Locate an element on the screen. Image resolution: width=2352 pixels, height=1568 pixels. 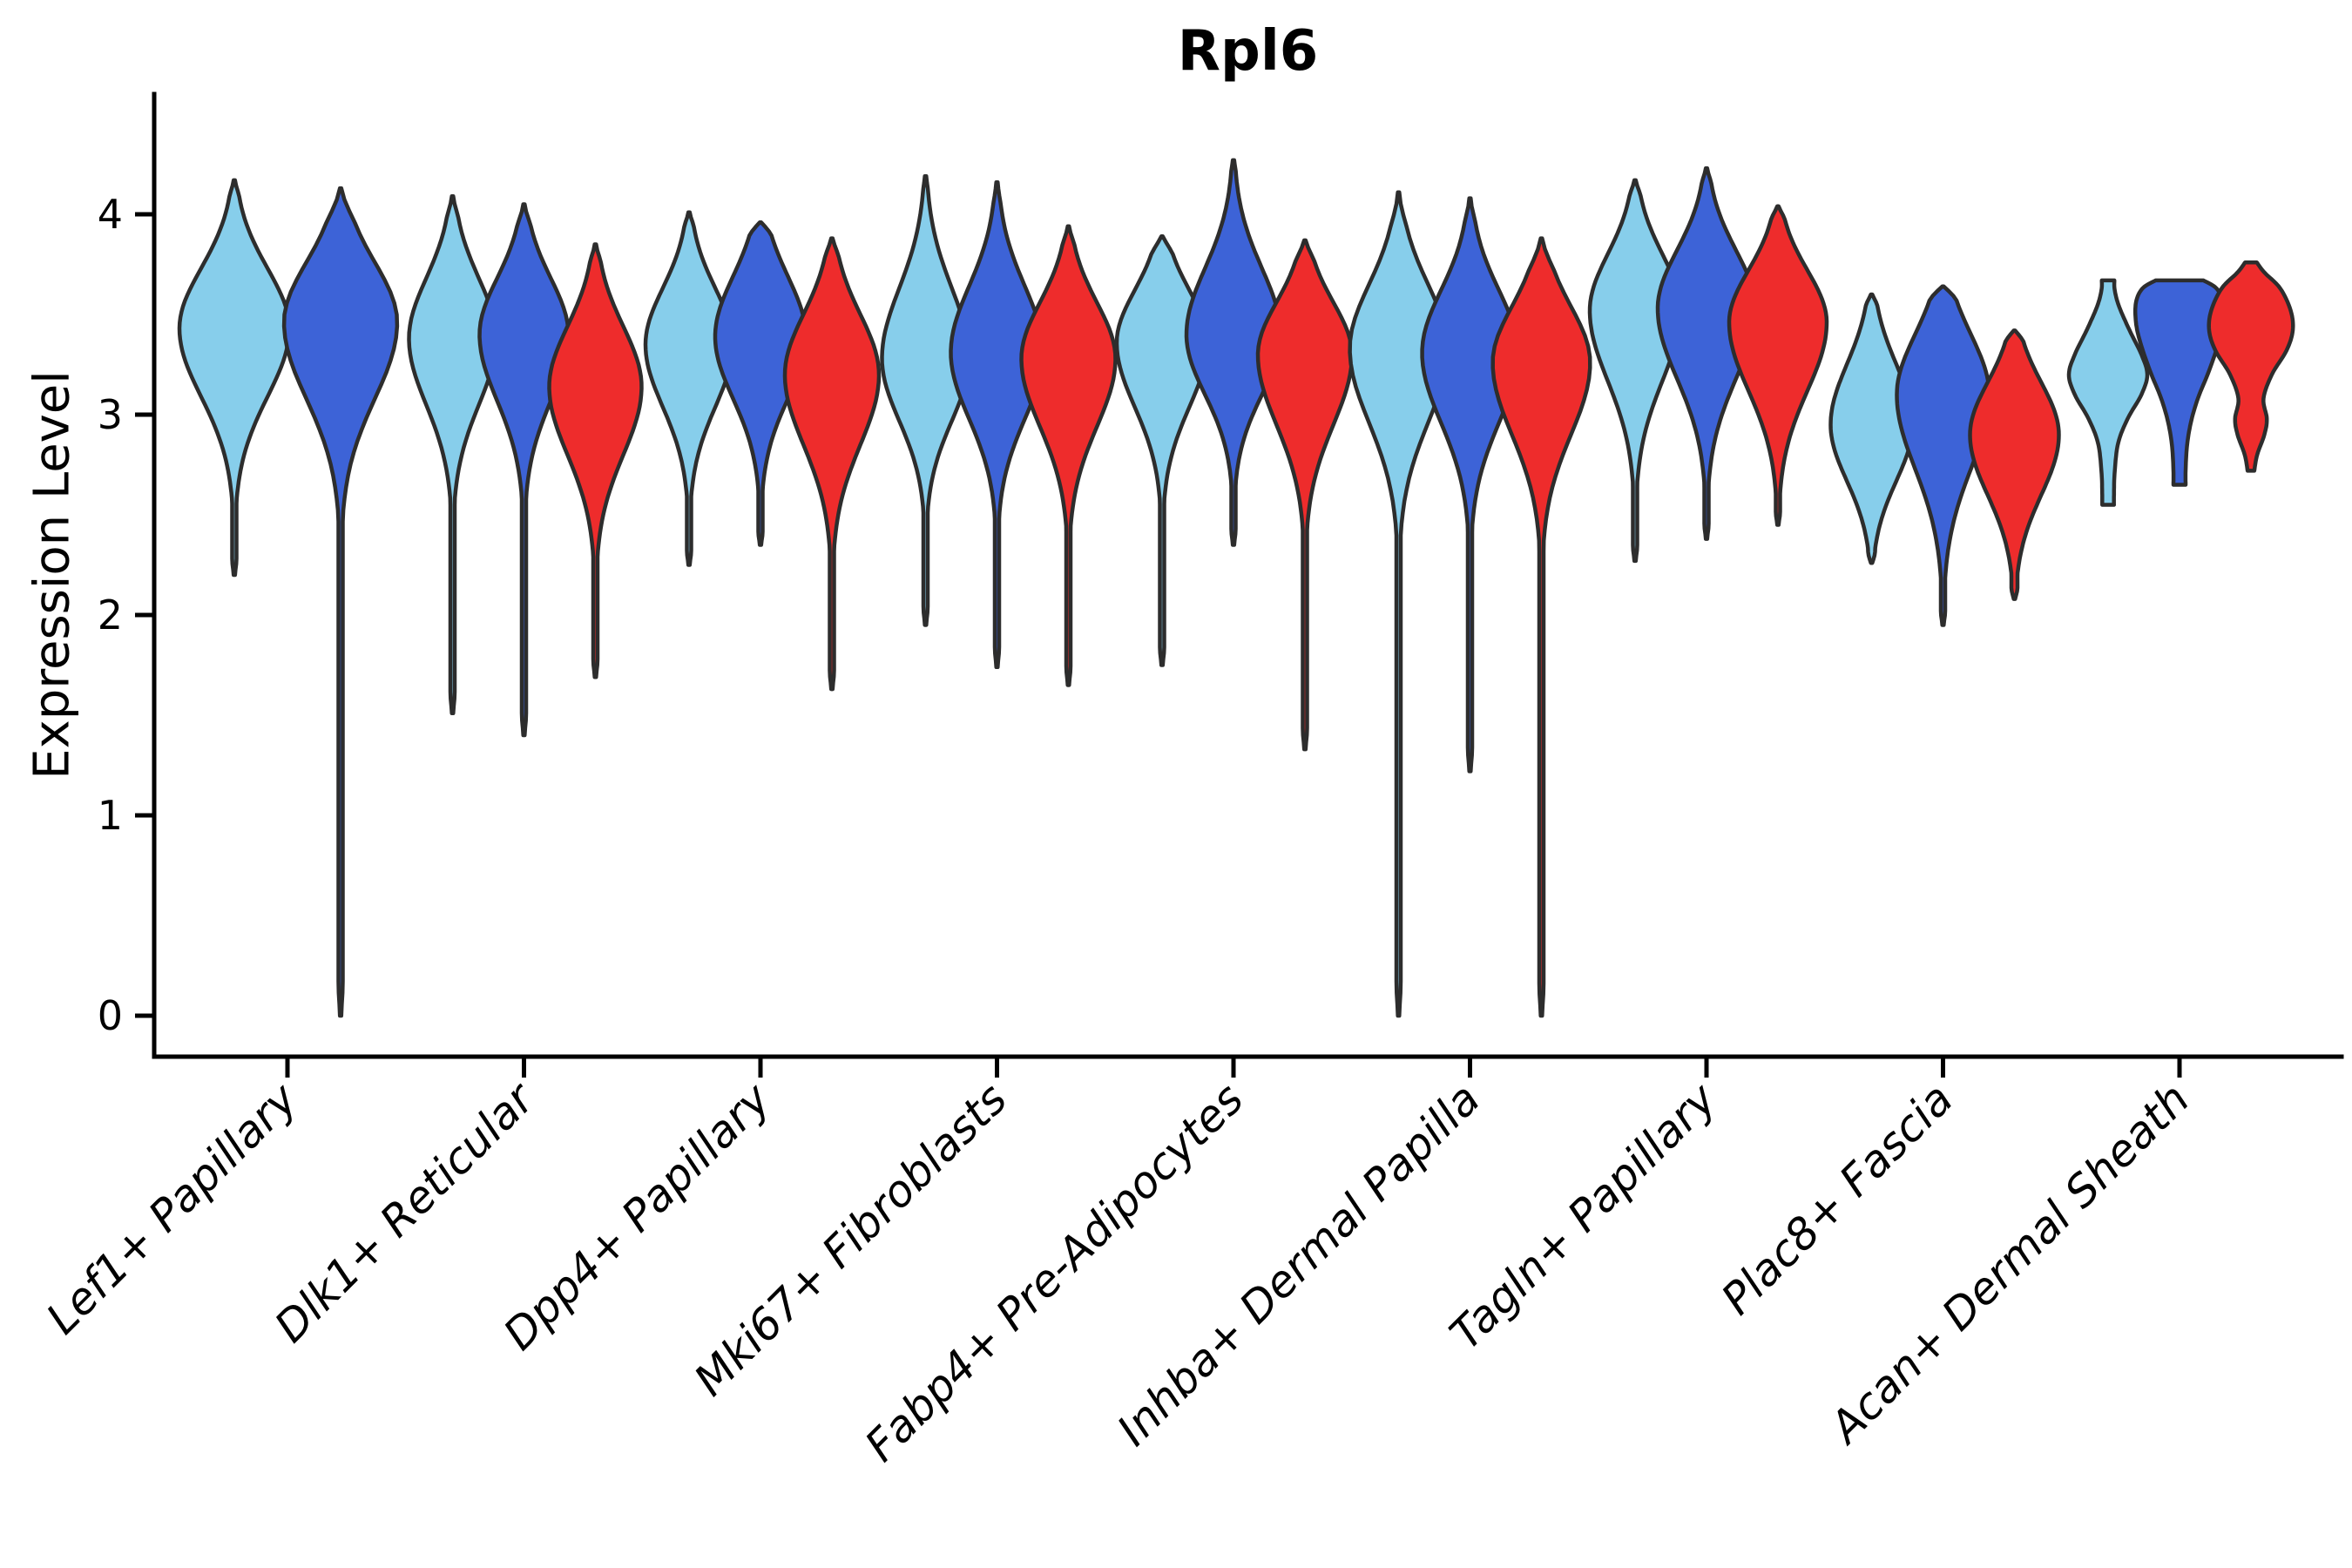
y-tick-label: 3 is located at coordinates (110, 415).